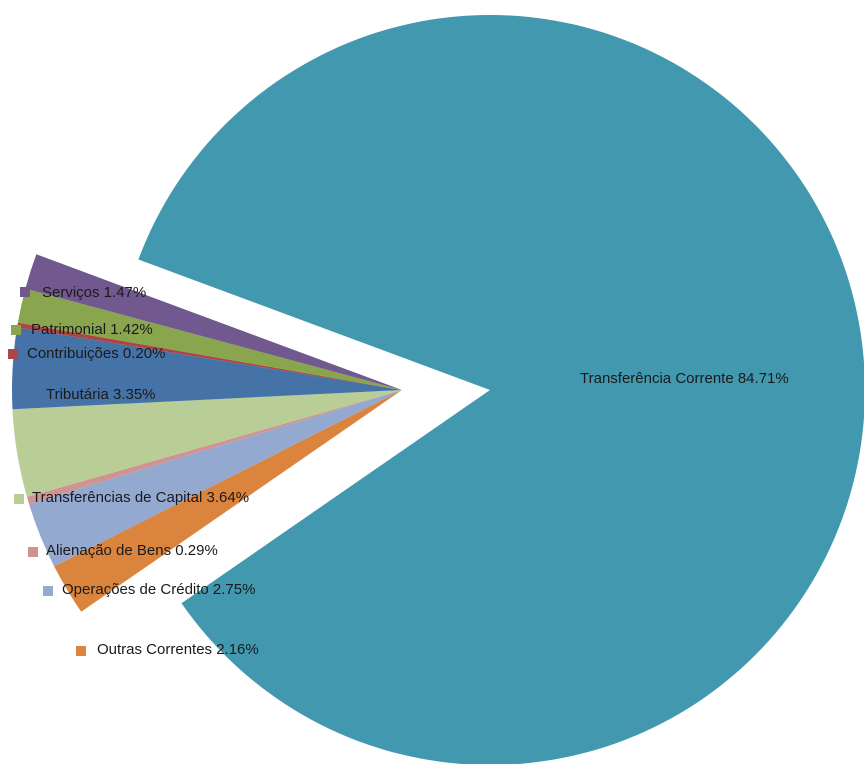 The image size is (864, 764). What do you see at coordinates (684, 378) in the screenshot?
I see `slice-label: Transferência Corrente 84.71%` at bounding box center [684, 378].